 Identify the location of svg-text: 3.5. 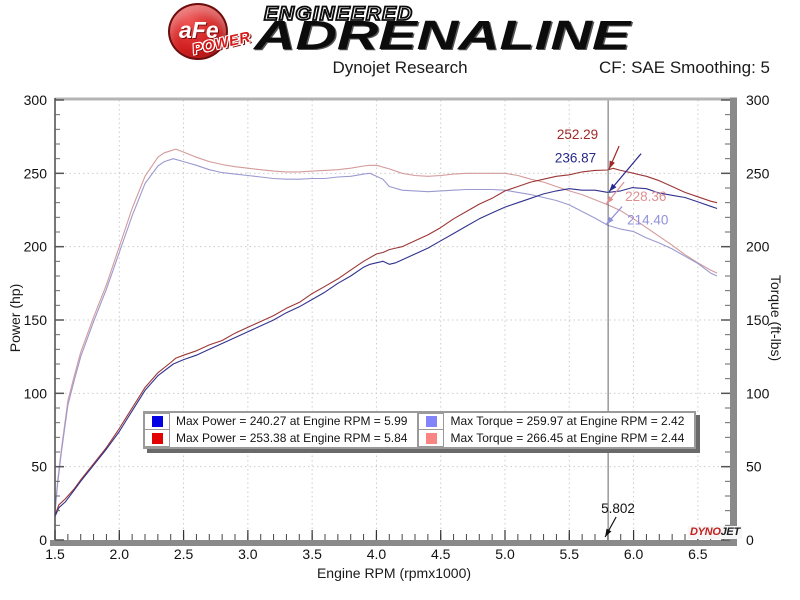
(312, 554).